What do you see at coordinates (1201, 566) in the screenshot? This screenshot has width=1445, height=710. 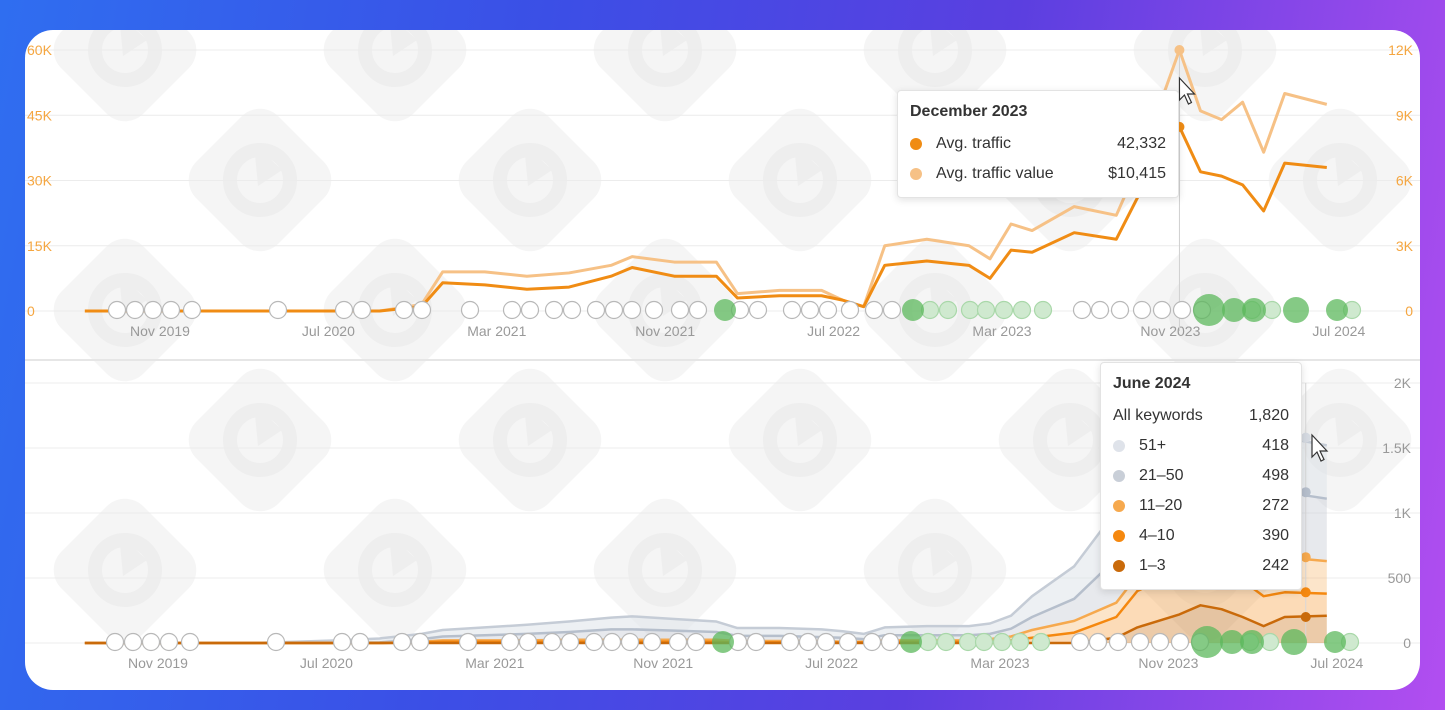 I see `tooltip-row-1-3: 1–3 242` at bounding box center [1201, 566].